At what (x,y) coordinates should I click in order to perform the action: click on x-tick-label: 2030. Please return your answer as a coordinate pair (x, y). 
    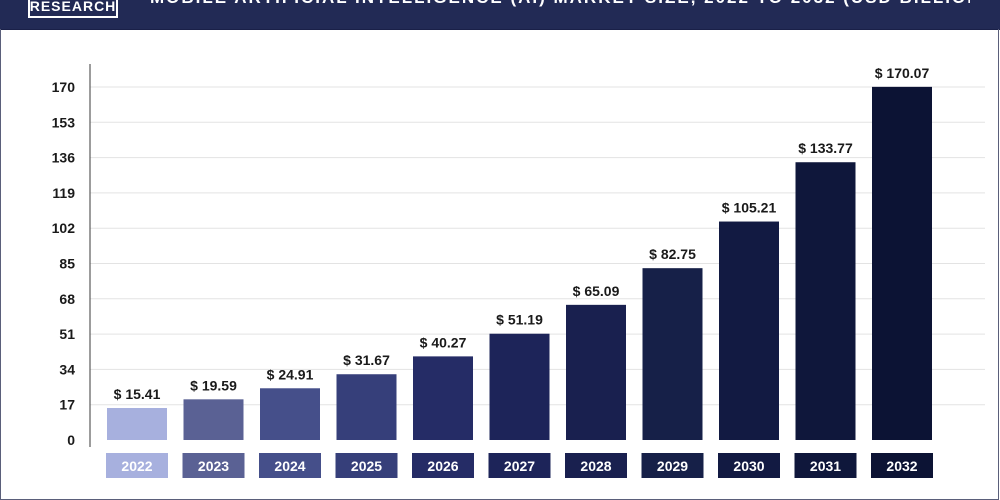
    Looking at the image, I should click on (748, 466).